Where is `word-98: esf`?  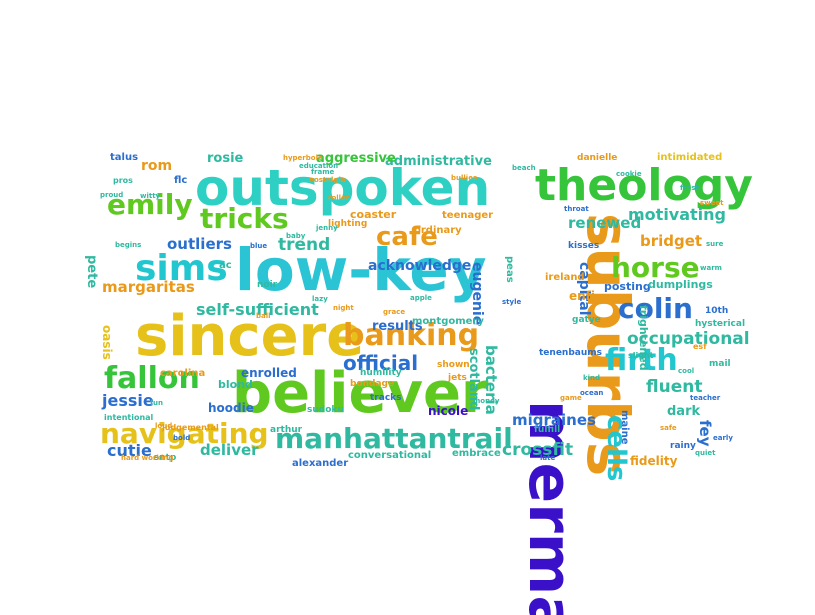
word-98: esf is located at coordinates (700, 346).